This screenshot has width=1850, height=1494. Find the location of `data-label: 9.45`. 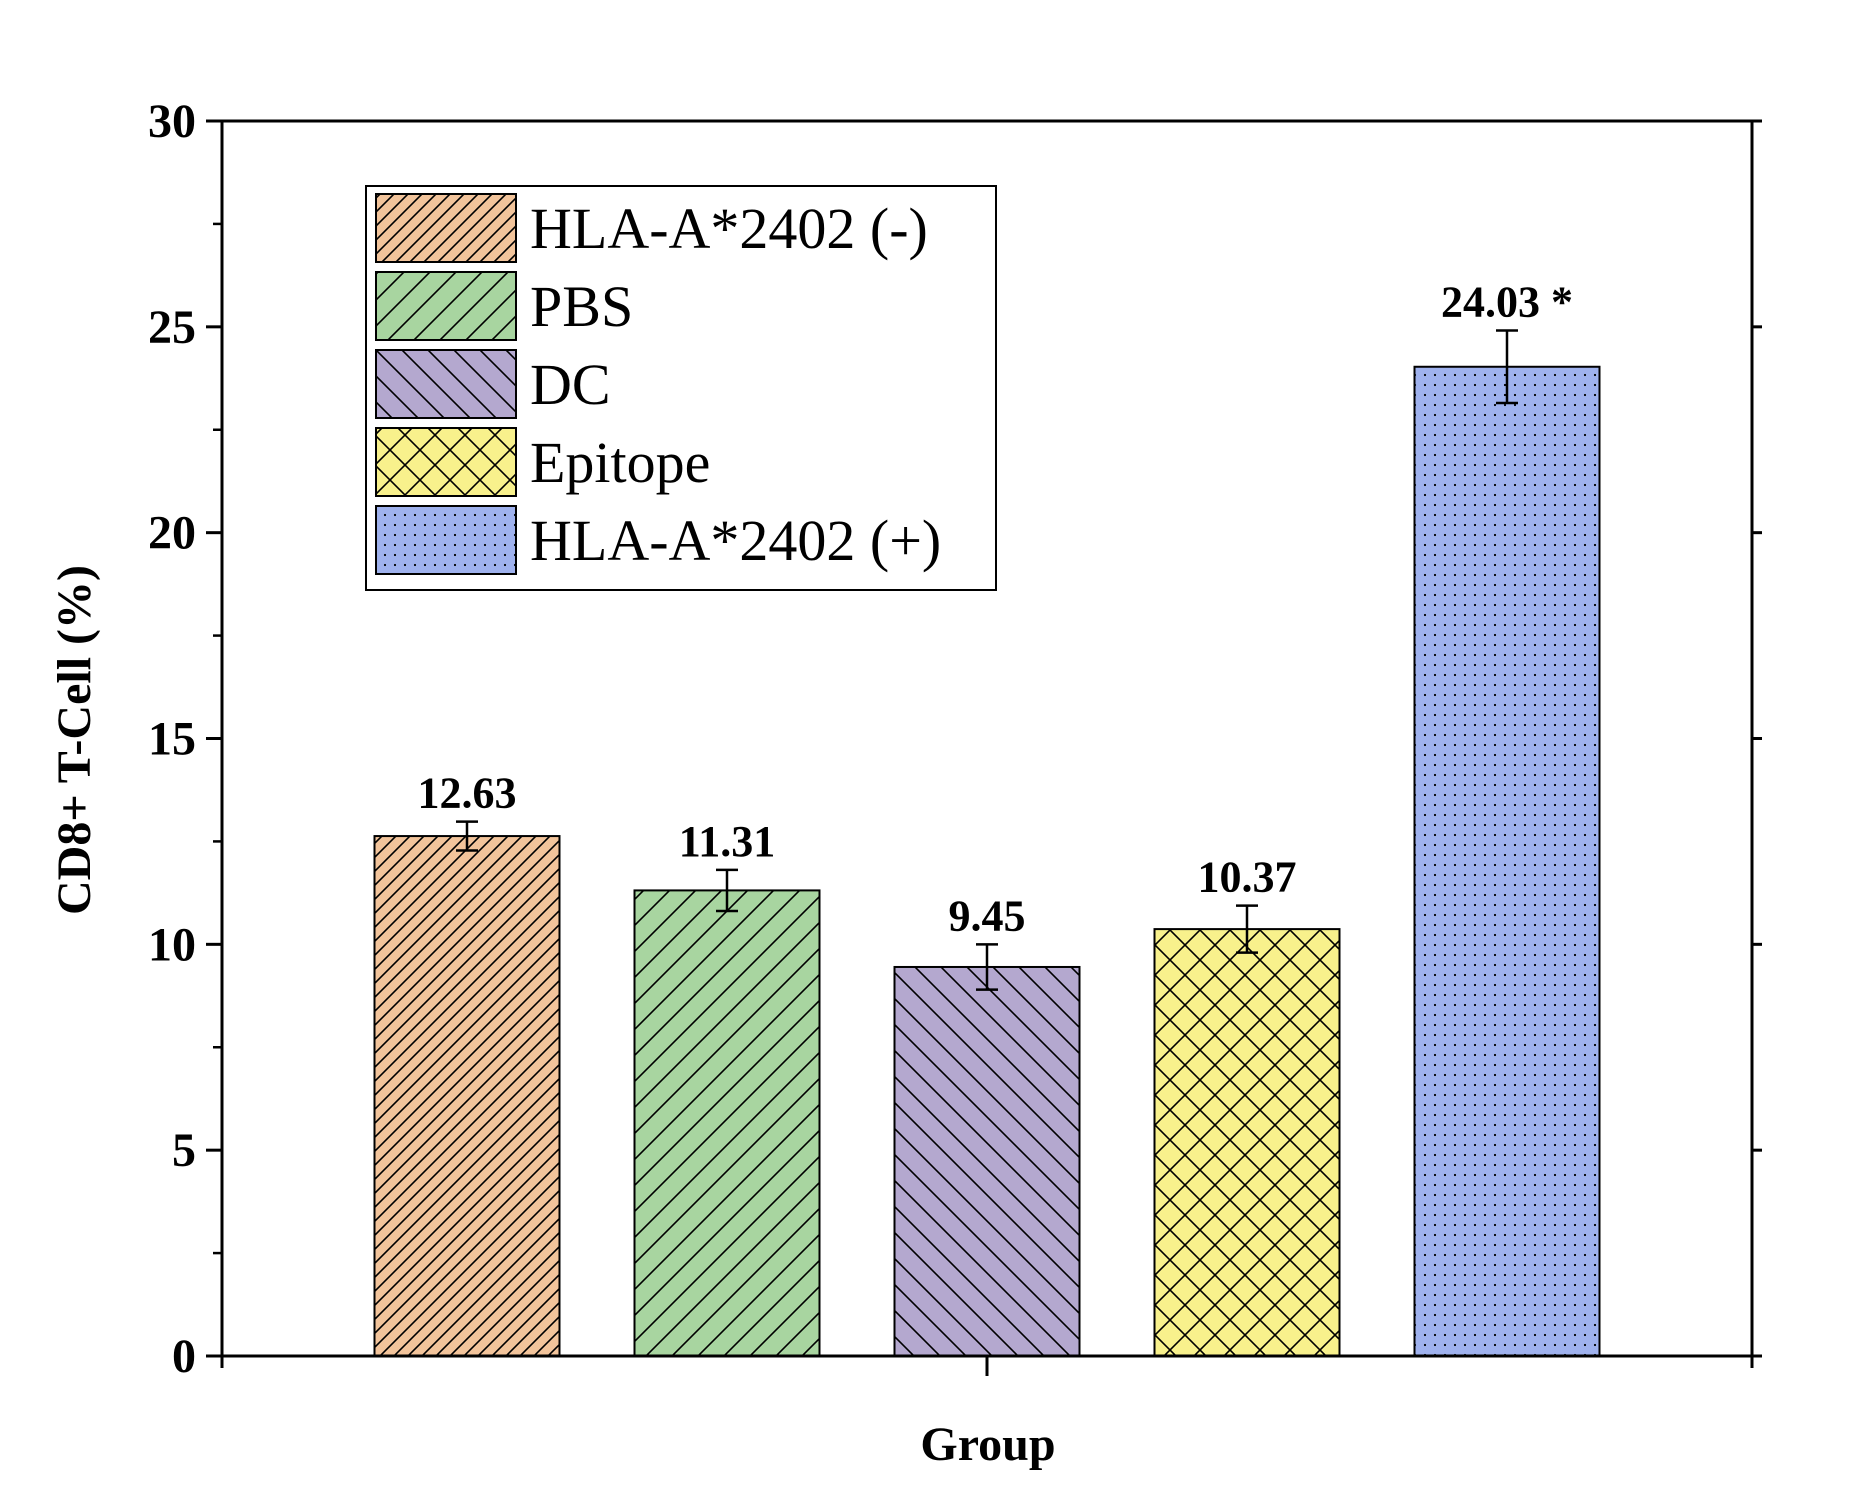

data-label: 9.45 is located at coordinates (987, 915).